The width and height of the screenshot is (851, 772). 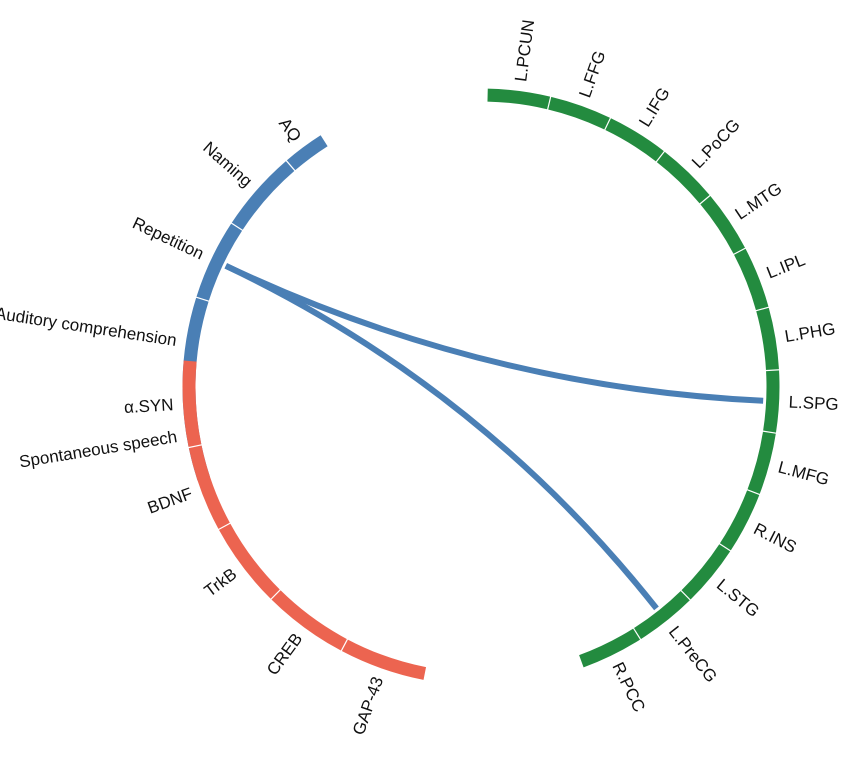 What do you see at coordinates (662, 615) in the screenshot?
I see `arc-segment-l-precg` at bounding box center [662, 615].